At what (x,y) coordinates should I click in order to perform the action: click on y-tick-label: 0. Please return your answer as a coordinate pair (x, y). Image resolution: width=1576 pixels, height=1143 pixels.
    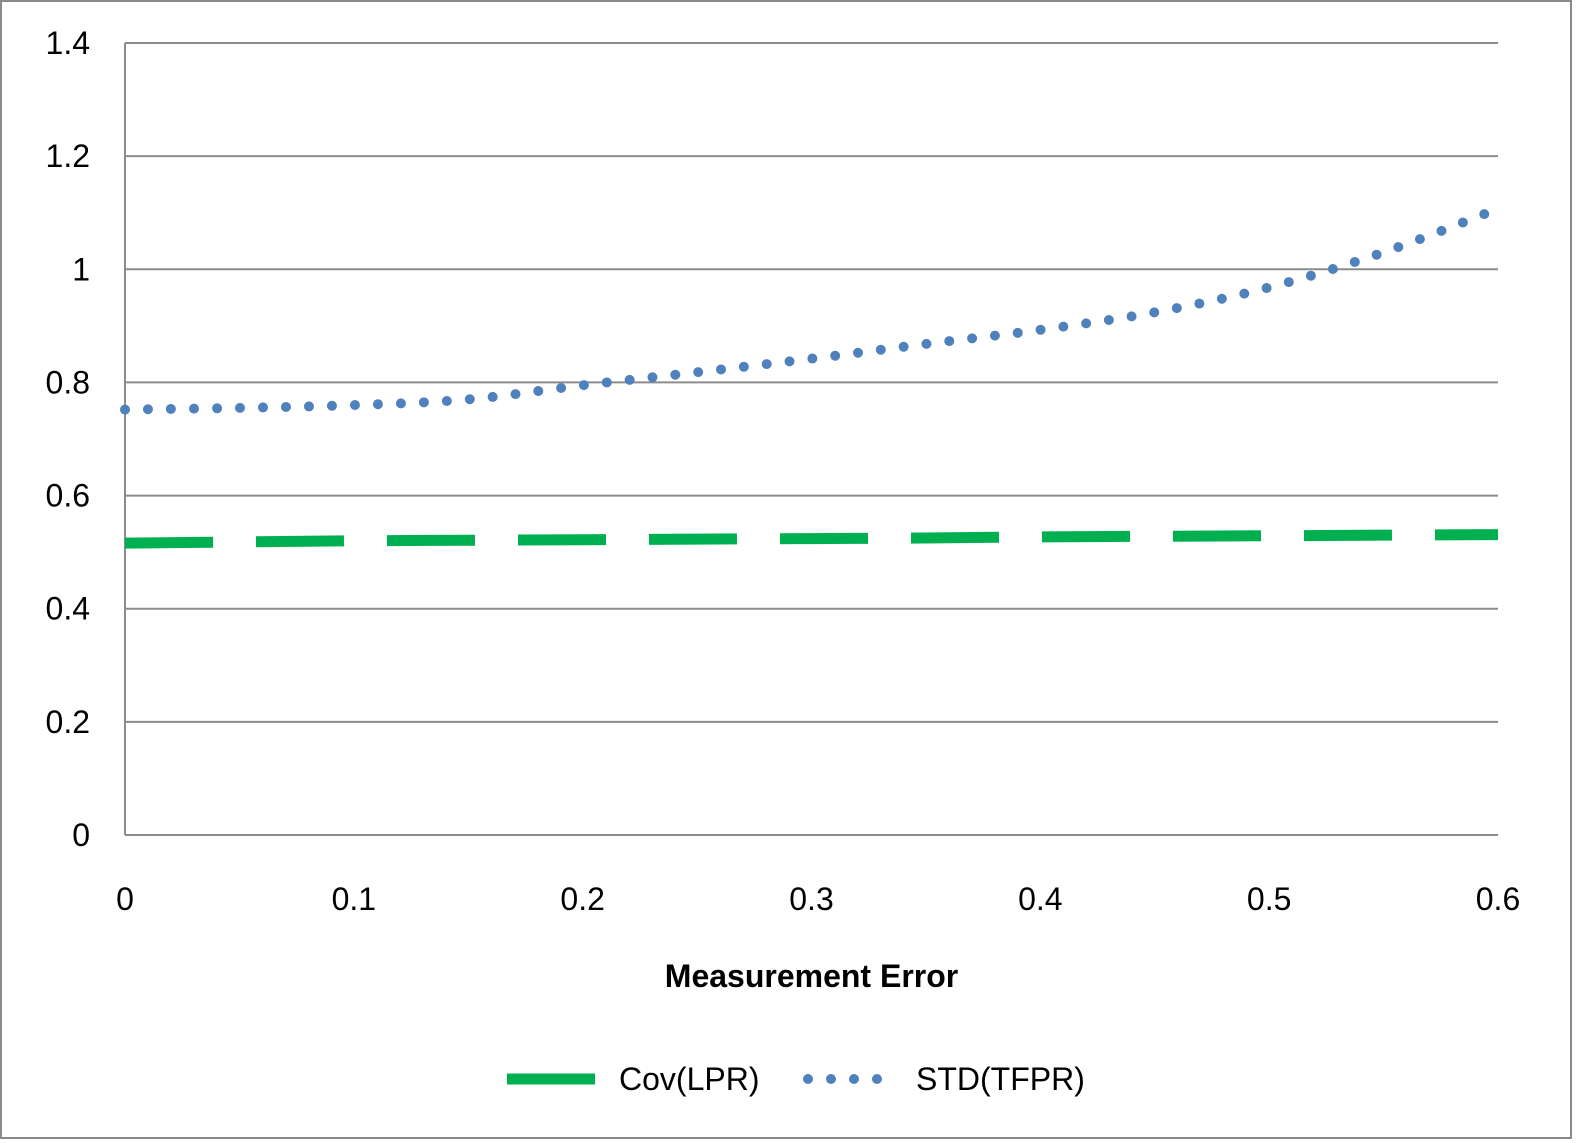
    Looking at the image, I should click on (81, 835).